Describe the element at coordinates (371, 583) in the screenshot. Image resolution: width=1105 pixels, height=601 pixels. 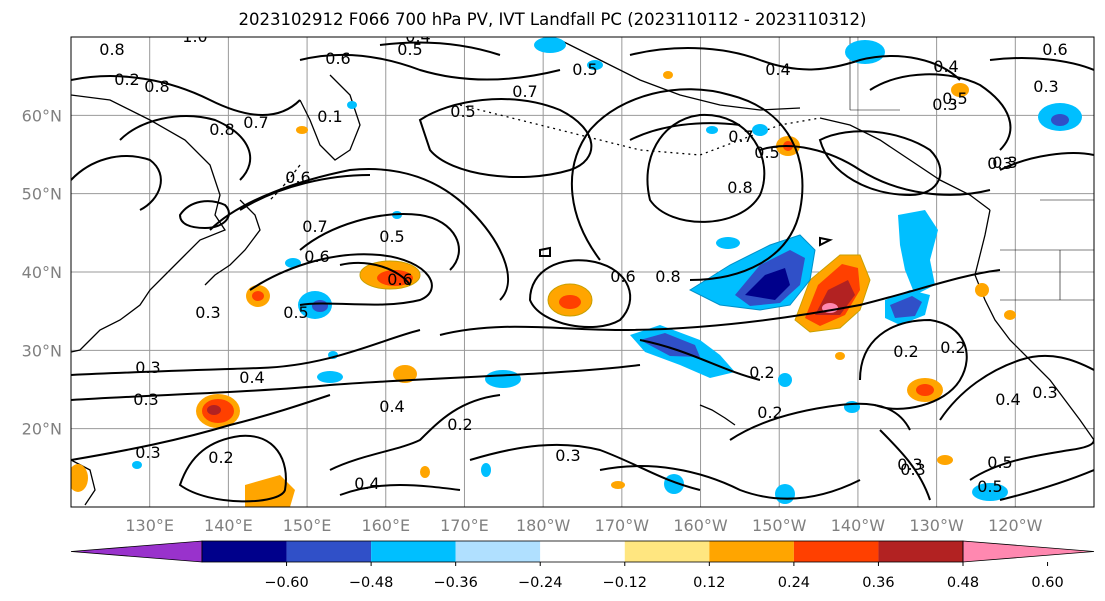
I see `colorbar-tick-label: −0.48` at that location.